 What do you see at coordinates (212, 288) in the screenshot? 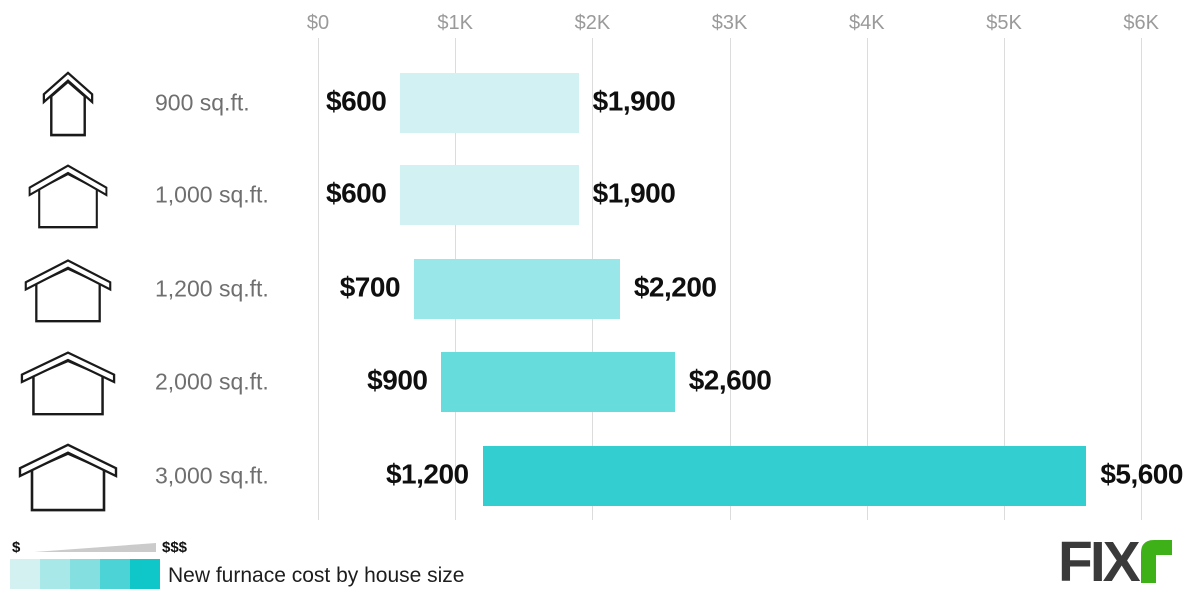
I see `house-size-label: 1,200 sq.ft.` at bounding box center [212, 288].